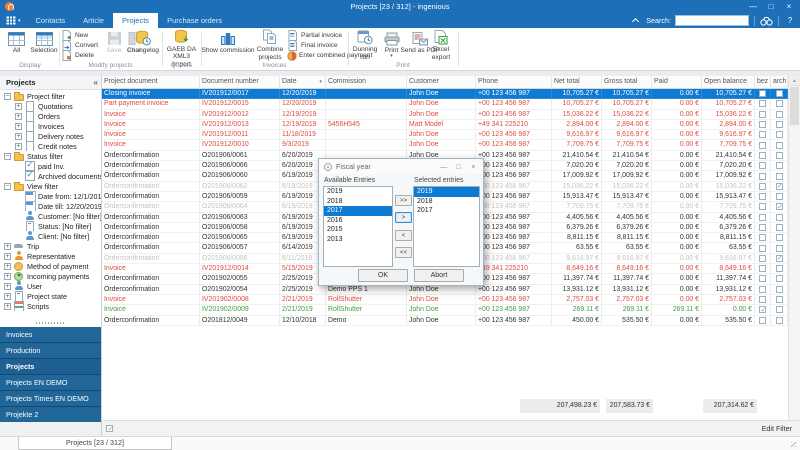 This screenshot has height=450, width=800. What do you see at coordinates (753, 6) in the screenshot?
I see `minimize-button: —` at bounding box center [753, 6].